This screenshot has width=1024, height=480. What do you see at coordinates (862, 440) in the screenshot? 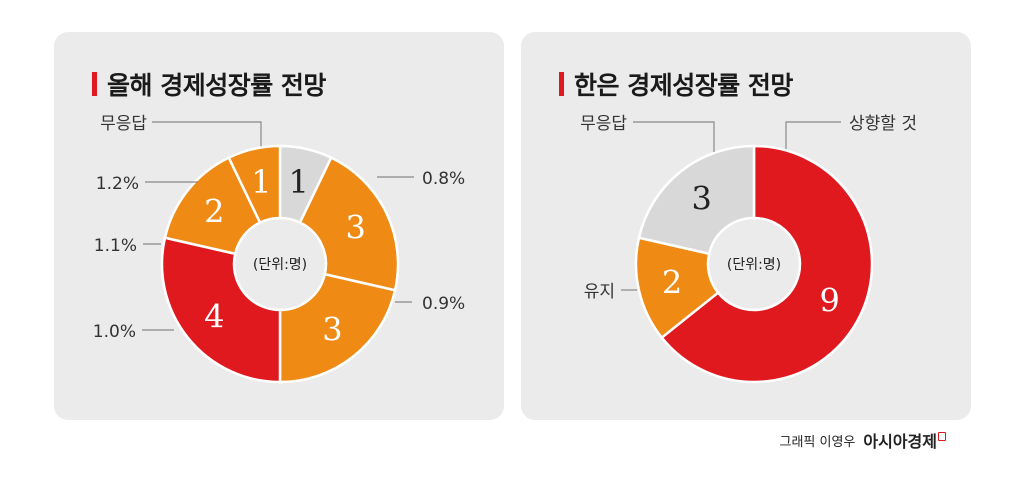
I see `graphic-credit: 그래픽 이영우 아시아경제` at bounding box center [862, 440].